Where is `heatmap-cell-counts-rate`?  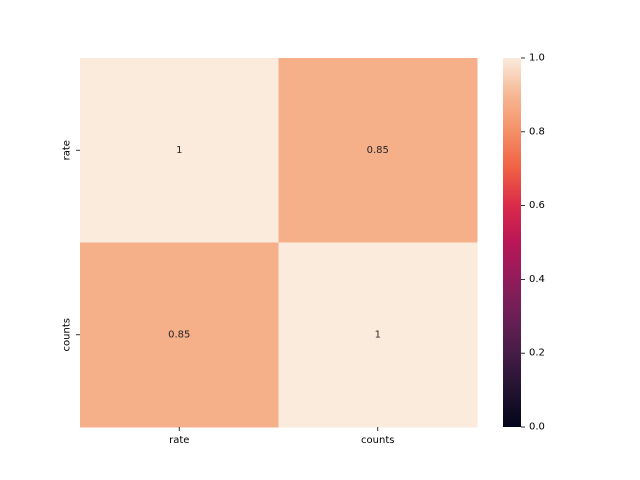
heatmap-cell-counts-rate is located at coordinates (179, 335).